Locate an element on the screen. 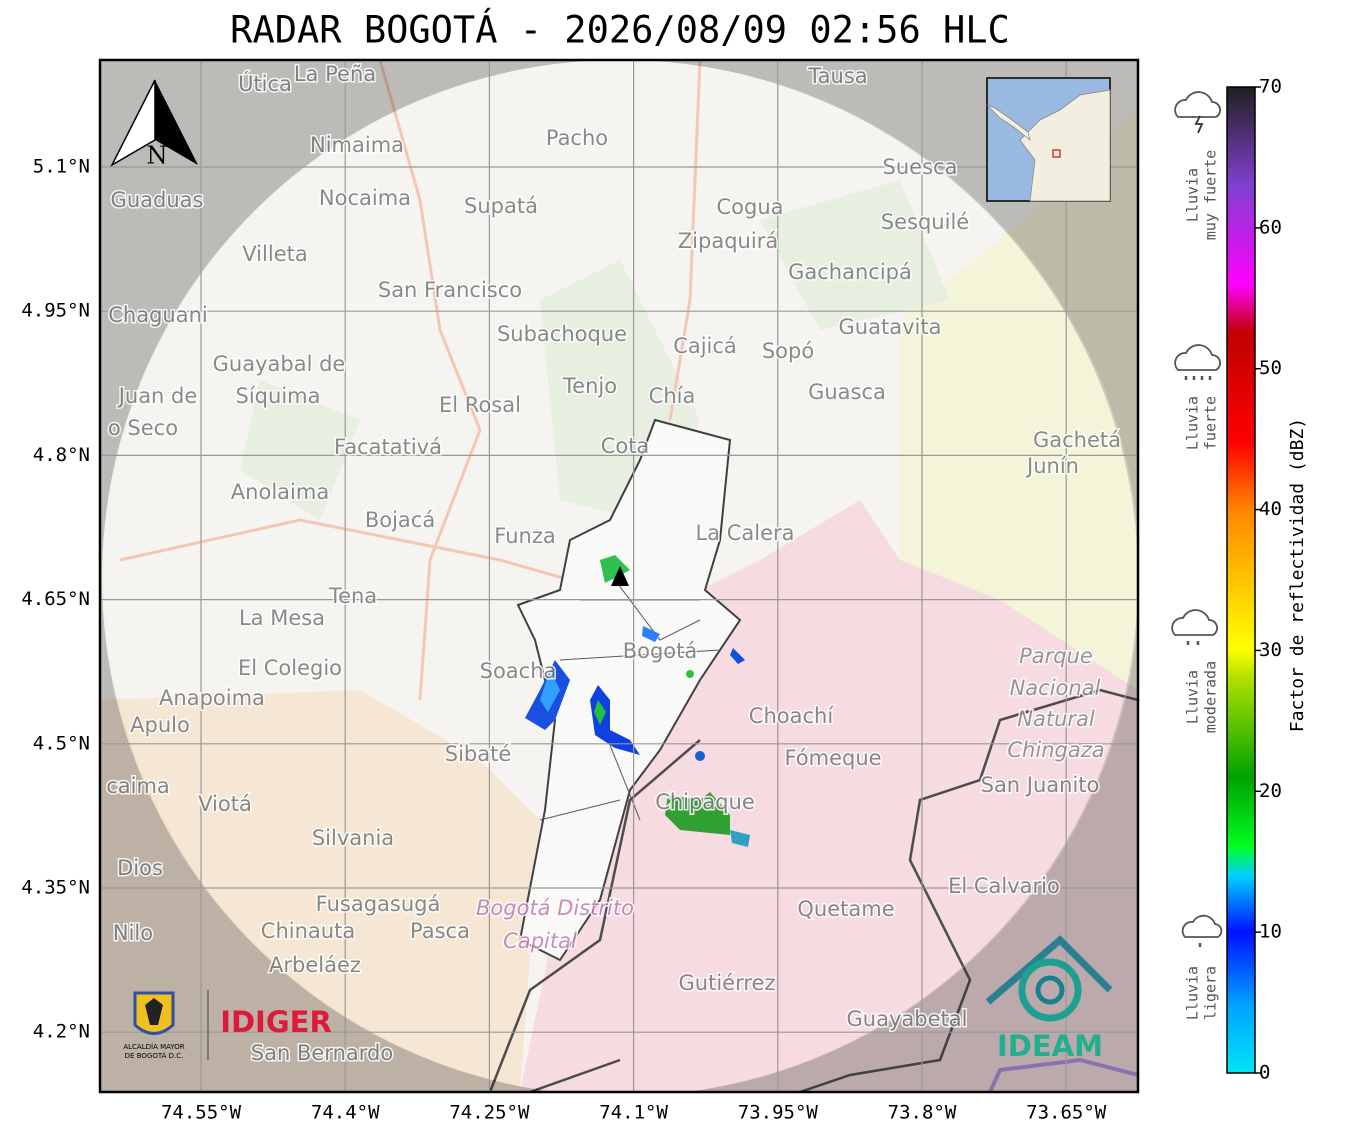  lat-tick-label: 4.95°N is located at coordinates (55, 311).